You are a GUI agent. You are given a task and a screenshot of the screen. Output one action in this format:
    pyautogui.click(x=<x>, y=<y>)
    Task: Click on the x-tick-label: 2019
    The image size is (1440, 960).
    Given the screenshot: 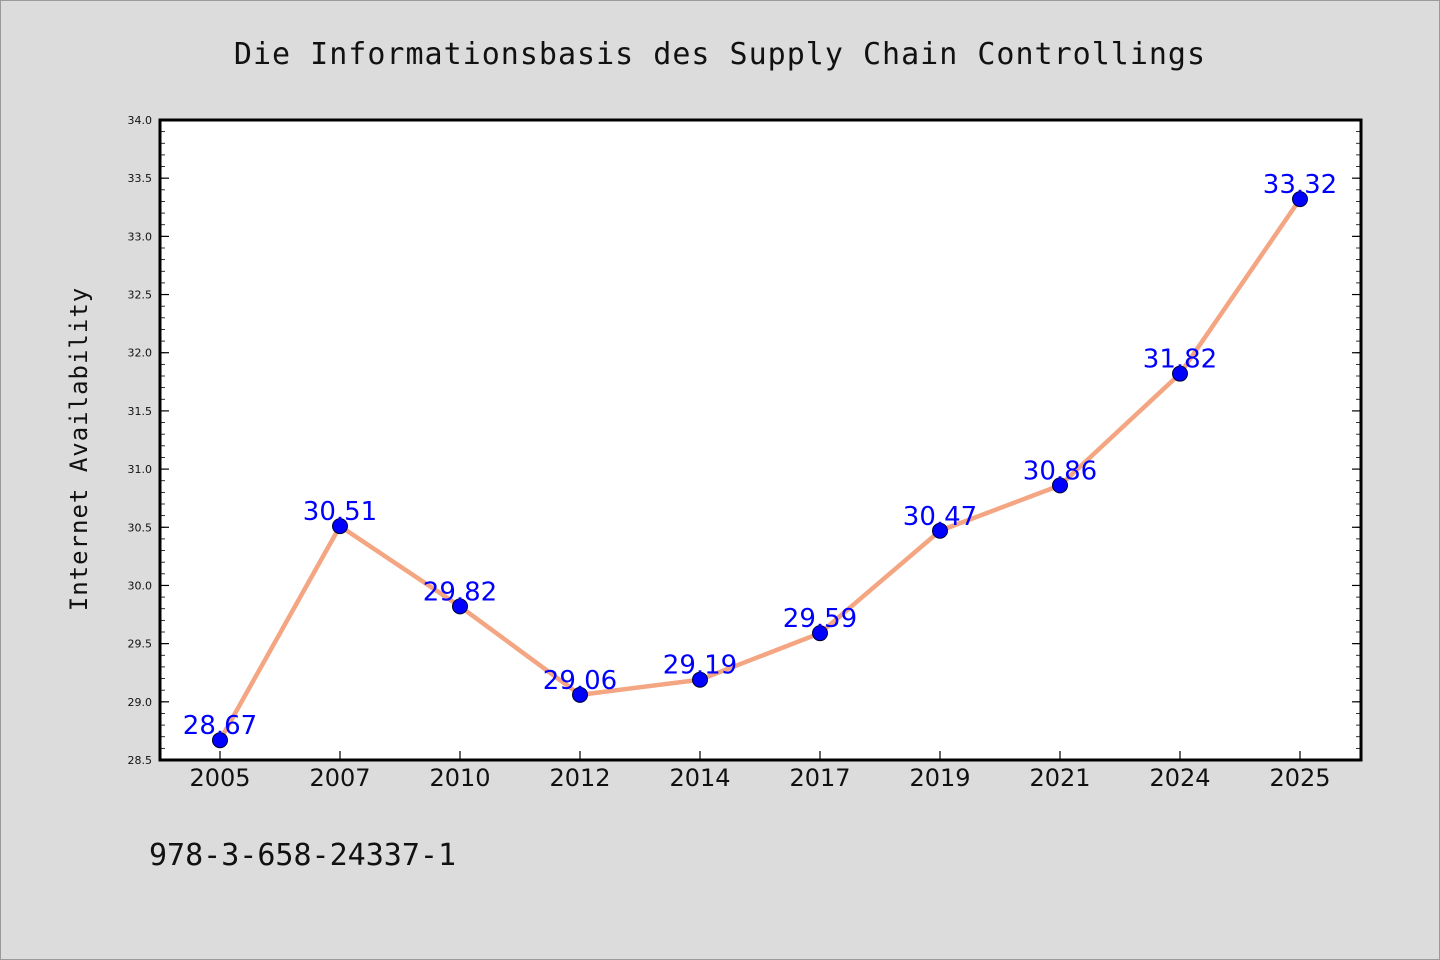 What is the action you would take?
    pyautogui.click(x=939, y=778)
    